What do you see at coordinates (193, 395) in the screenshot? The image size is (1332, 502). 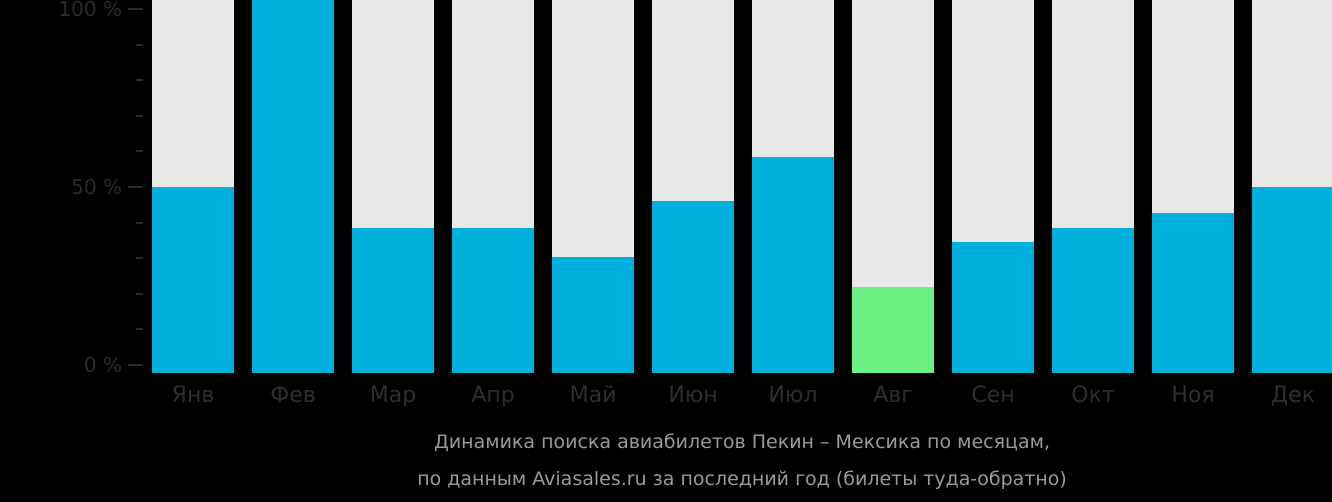 I see `x-axis-label: Янв` at bounding box center [193, 395].